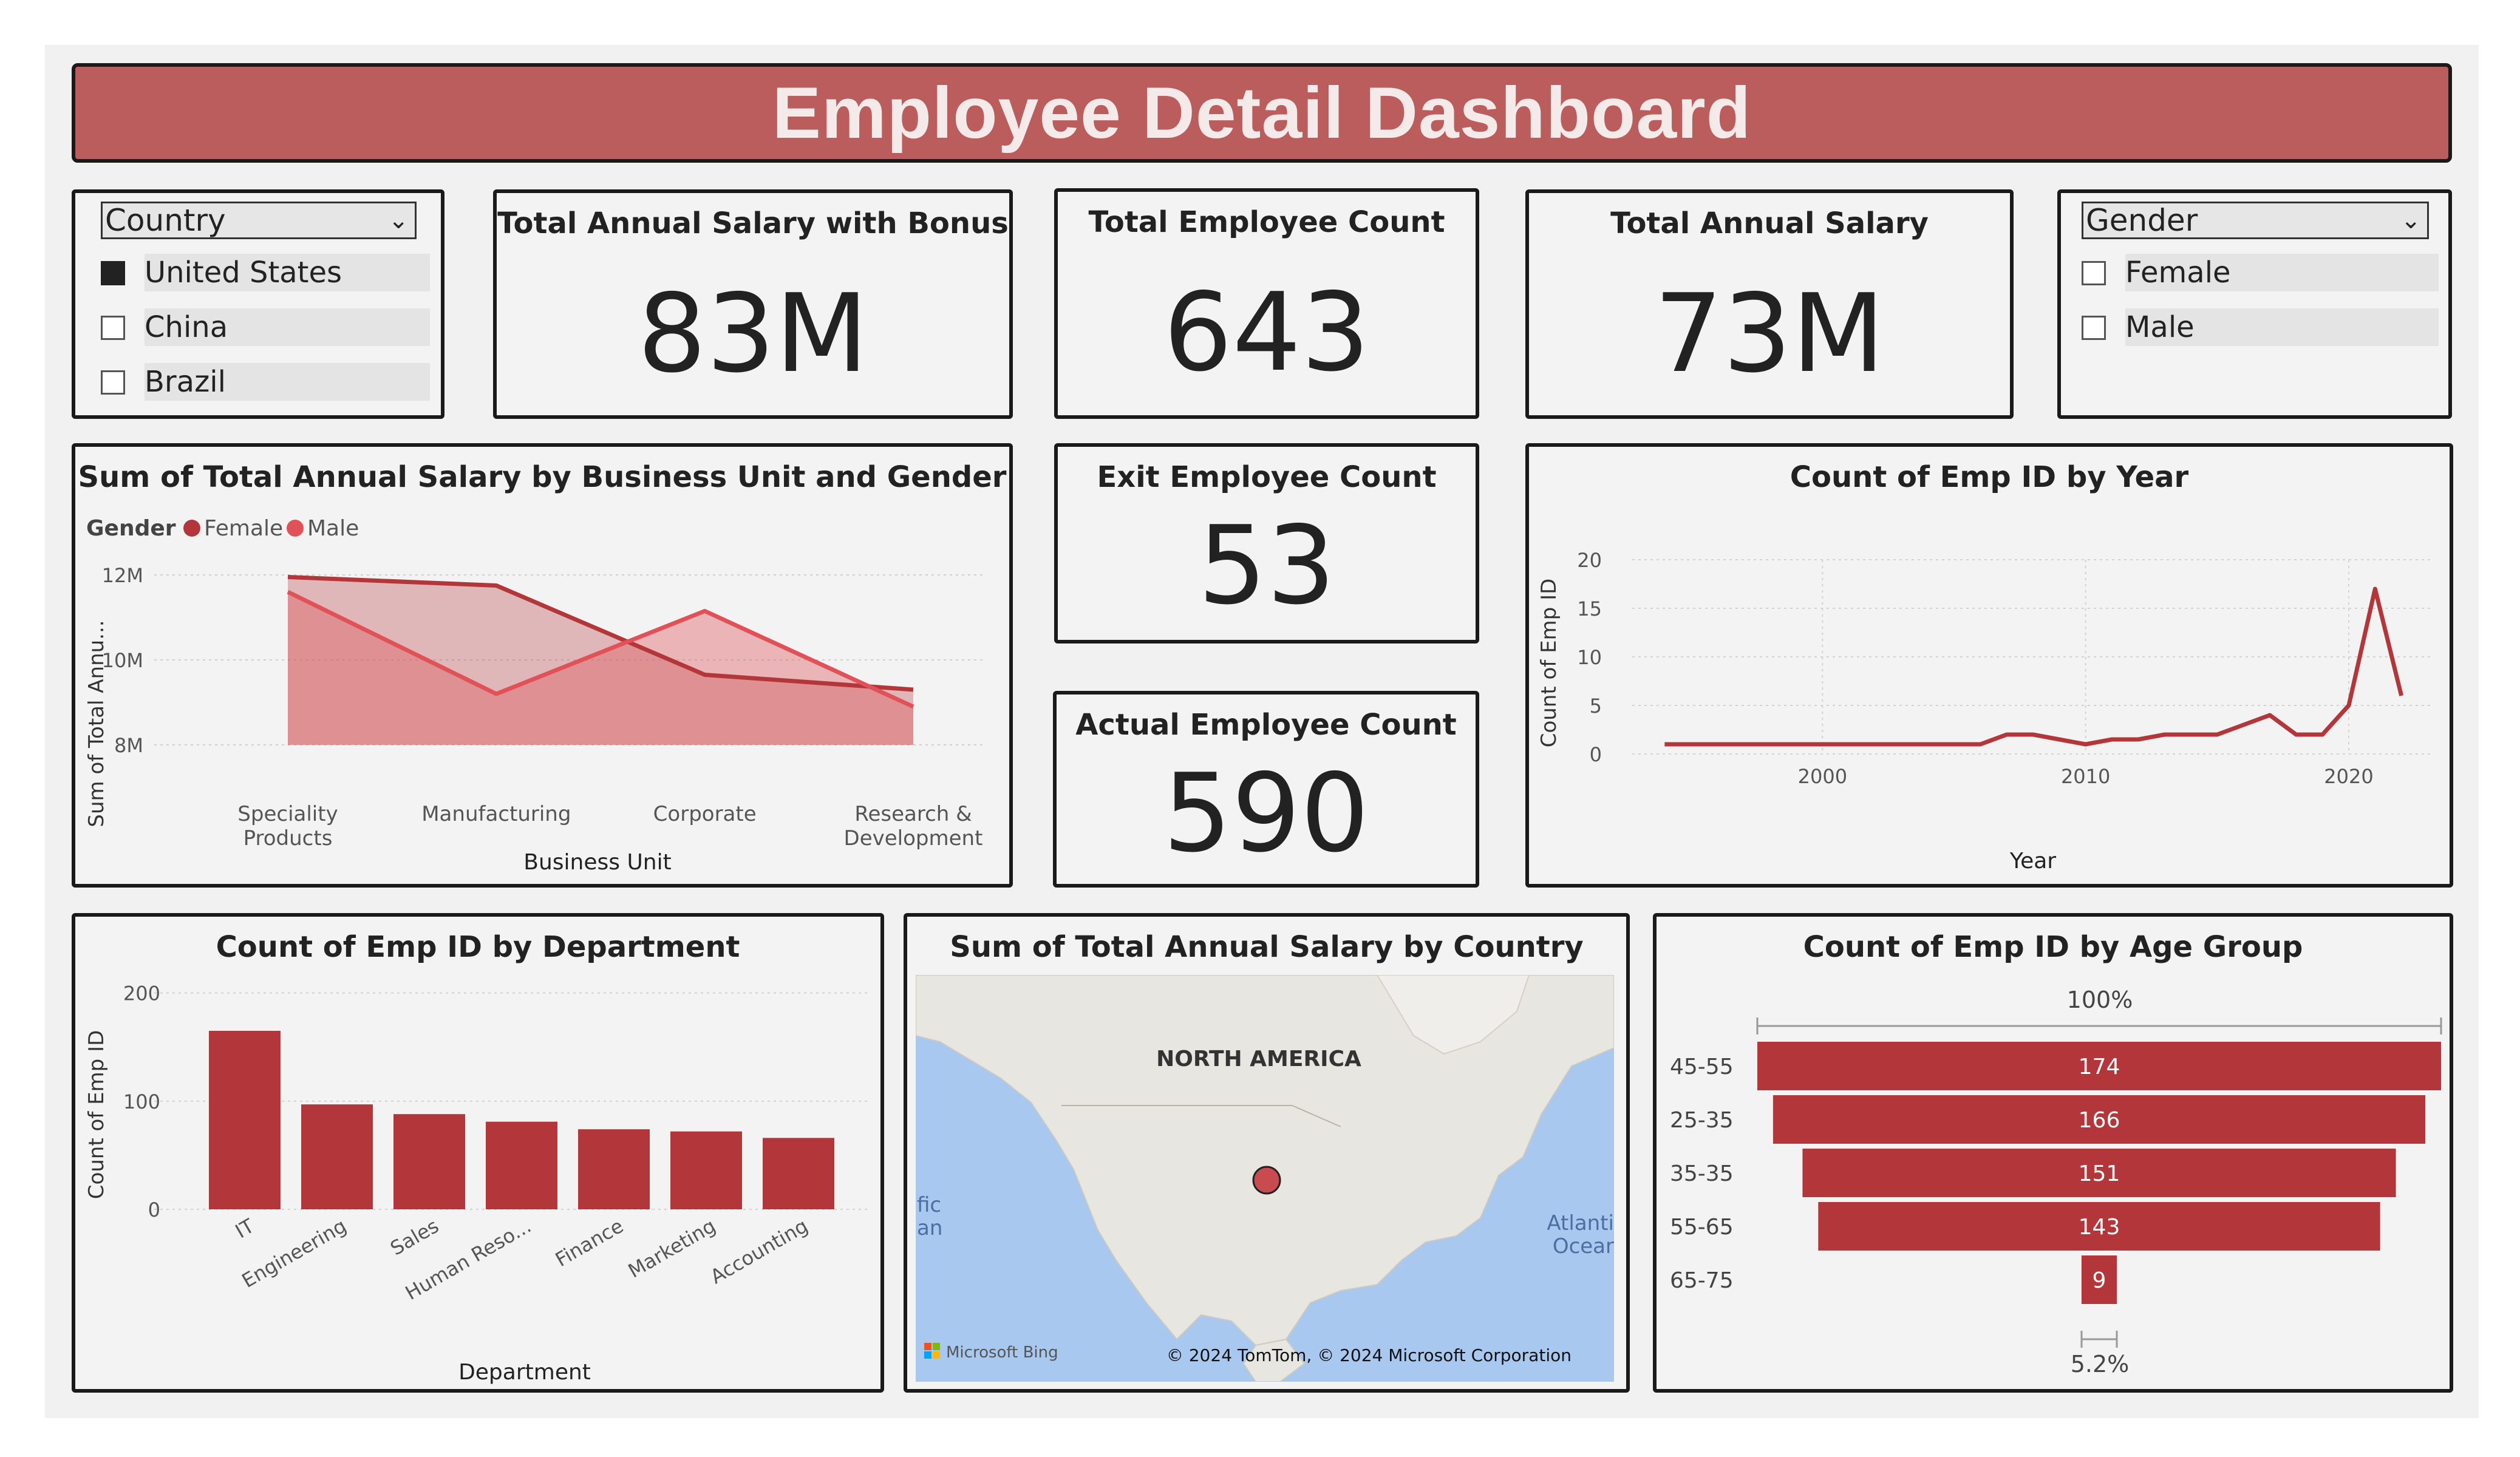 The width and height of the screenshot is (2520, 1457). Describe the element at coordinates (2255, 220) in the screenshot. I see `gender-dropdown: Gender ⌄` at that location.